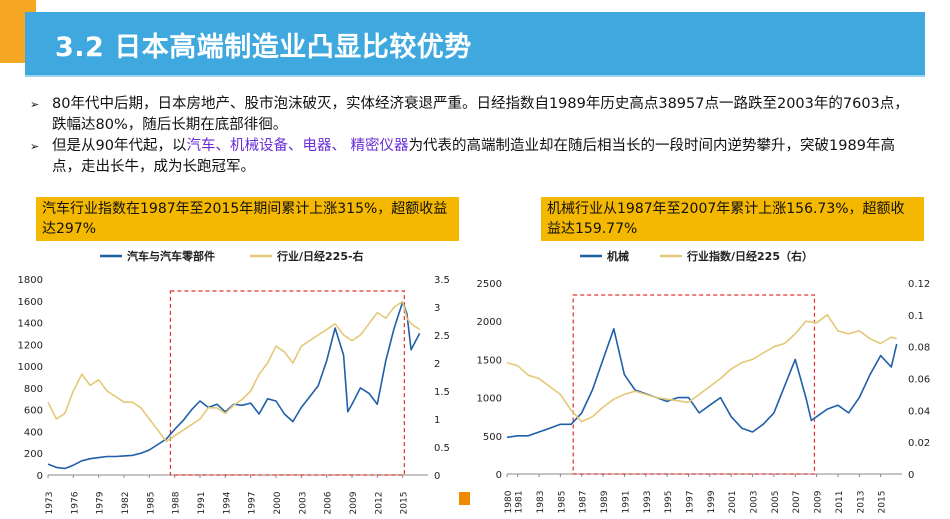  What do you see at coordinates (919, 443) in the screenshot?
I see `right-y-tick-label: 0.02` at bounding box center [919, 443].